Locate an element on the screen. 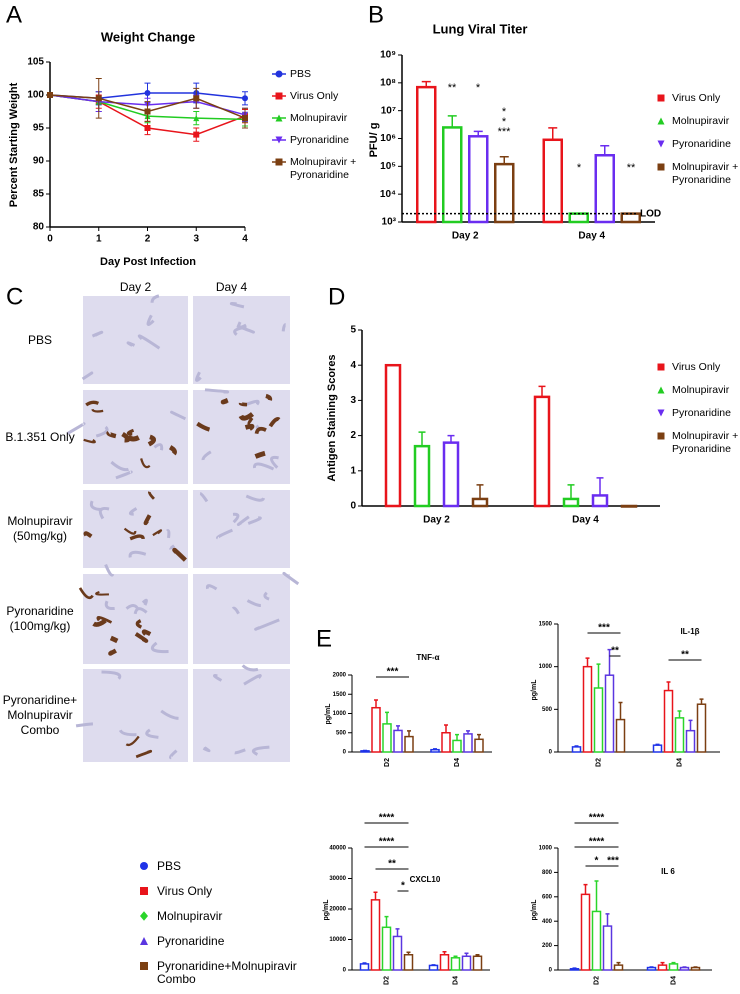  legend-label: Pyronaridine is located at coordinates (319, 139).